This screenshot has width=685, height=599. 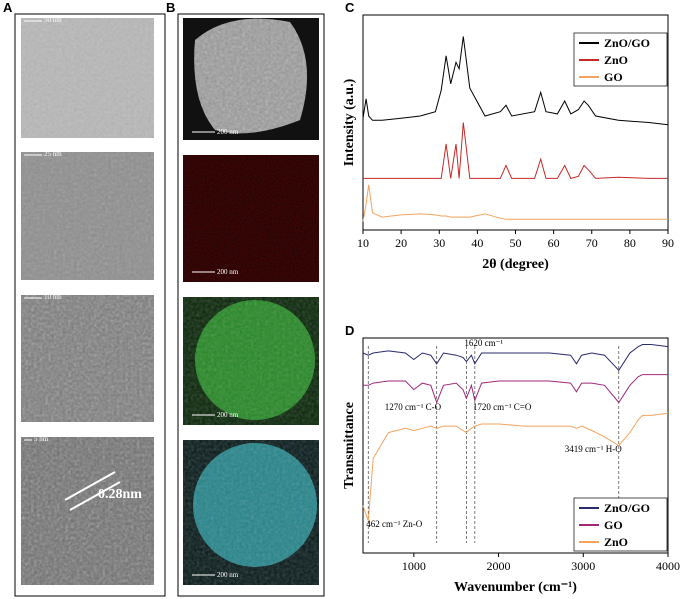 I want to click on annotation: 1620 cm⁻¹, so click(x=483, y=343).